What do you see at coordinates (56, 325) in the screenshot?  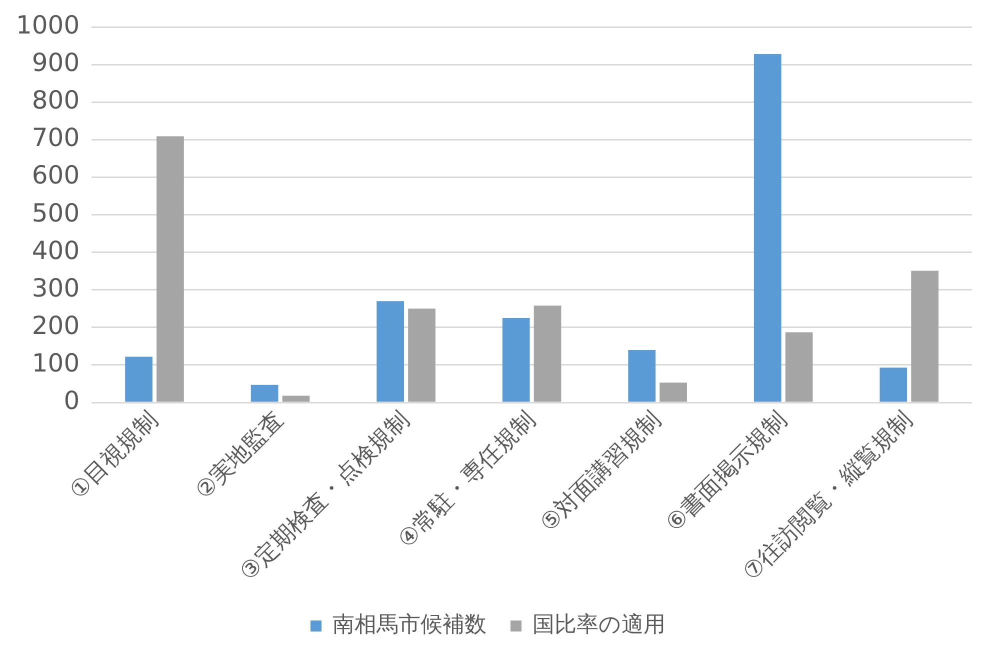 I see `y-tick-label: 200` at bounding box center [56, 325].